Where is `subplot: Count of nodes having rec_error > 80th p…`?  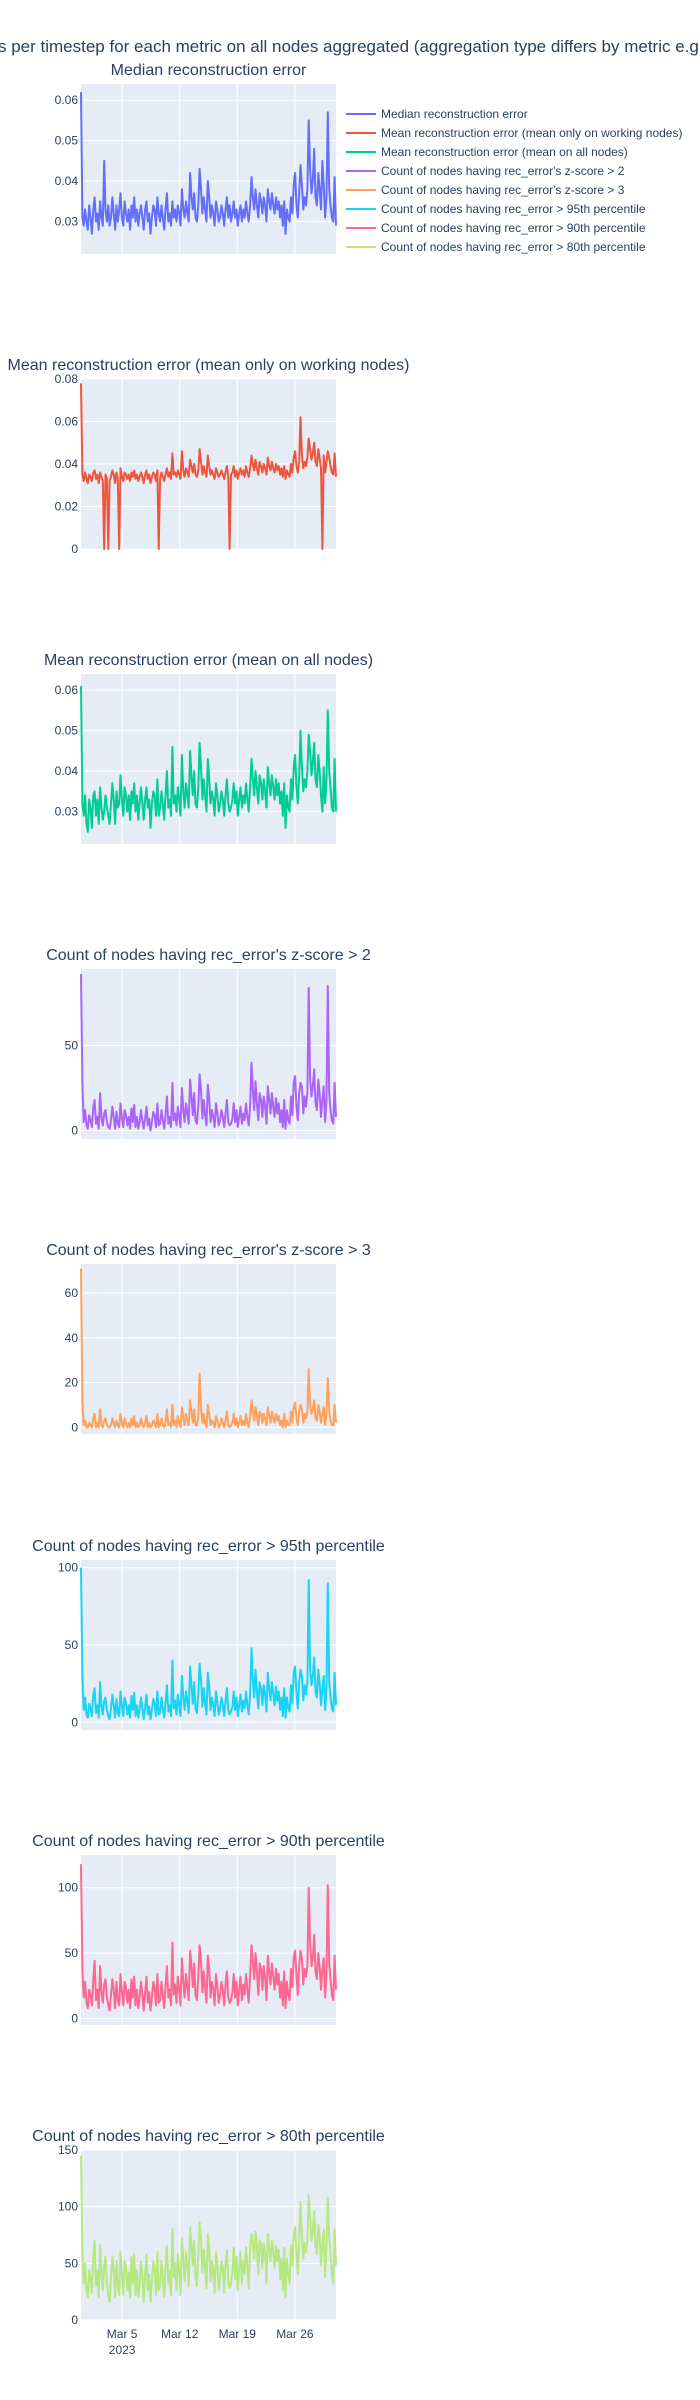
subplot: Count of nodes having rec_error > 80th p… is located at coordinates (208, 2242).